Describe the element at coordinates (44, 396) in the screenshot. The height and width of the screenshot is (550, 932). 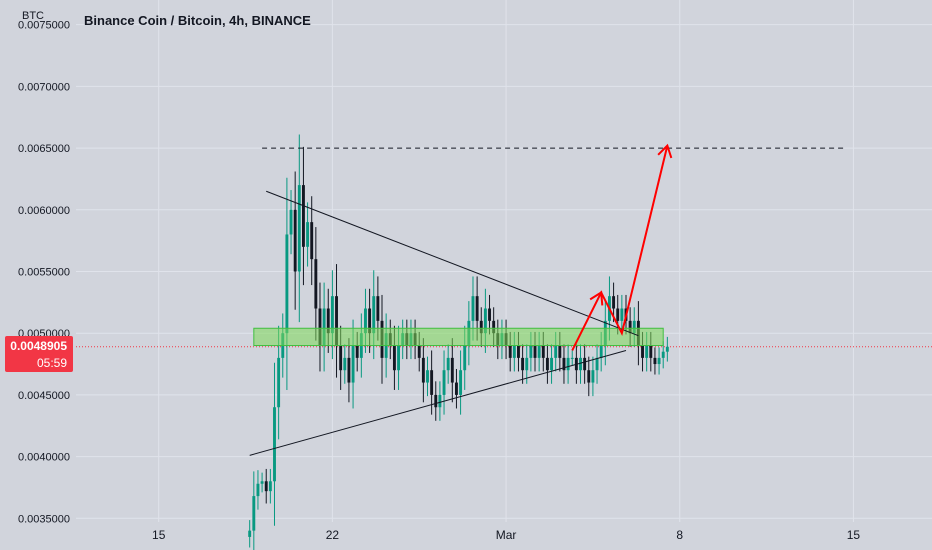
I see `y-tick-label: 0.0045000` at that location.